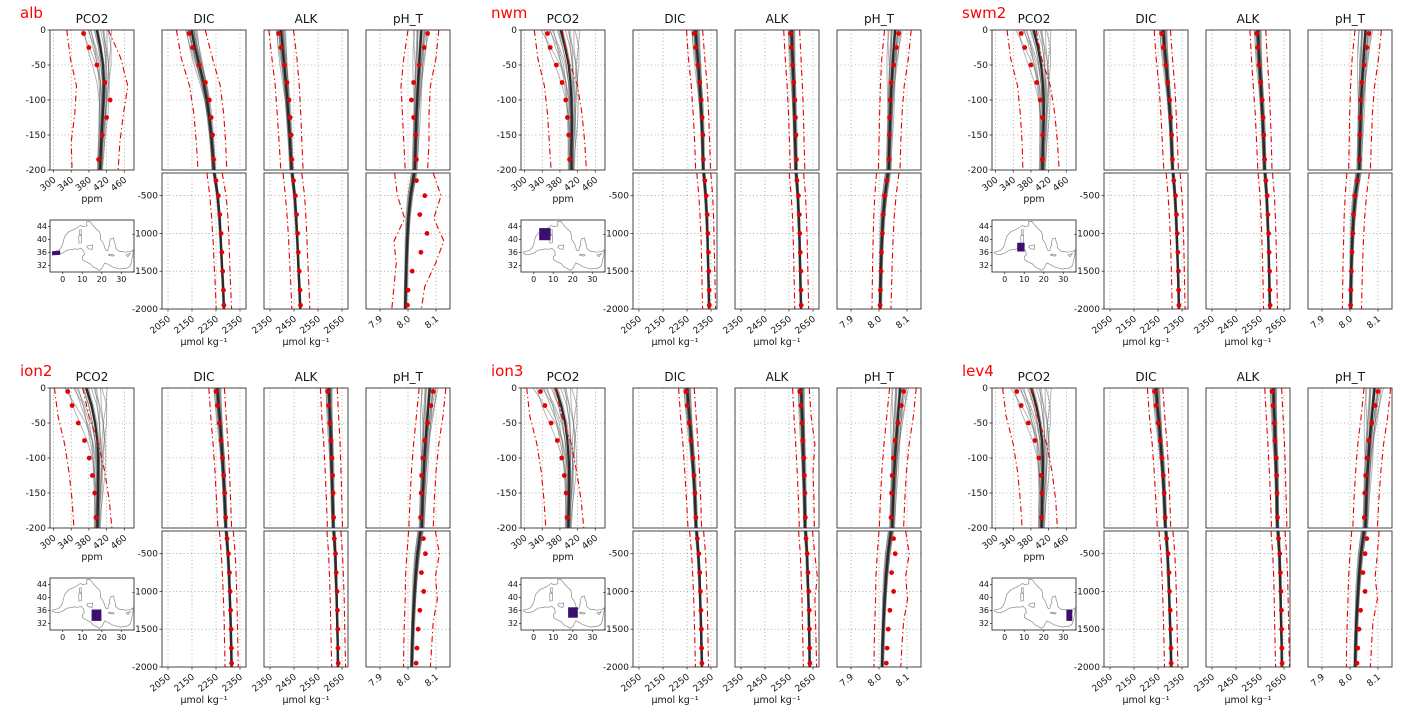  I want to click on svg-text: -150, so click(507, 136).